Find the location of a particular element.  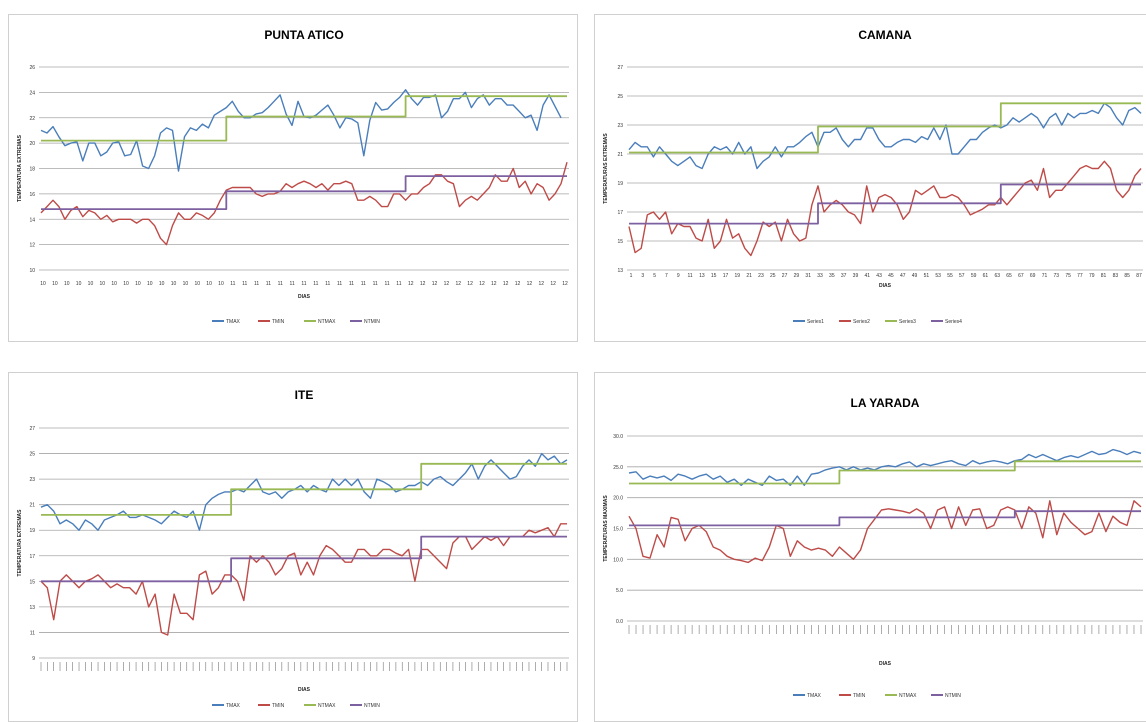

chart-title: LA YARADA is located at coordinates (885, 403).